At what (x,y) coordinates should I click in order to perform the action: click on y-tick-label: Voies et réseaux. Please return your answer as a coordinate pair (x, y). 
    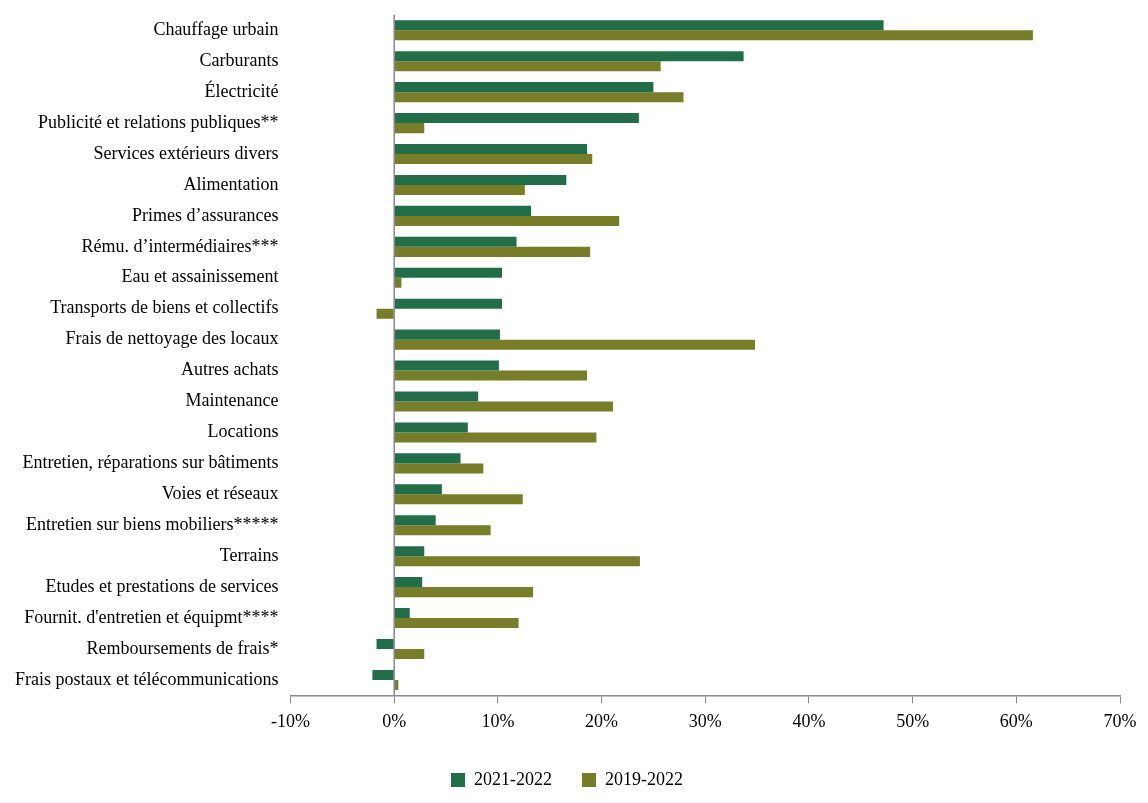
    Looking at the image, I should click on (220, 493).